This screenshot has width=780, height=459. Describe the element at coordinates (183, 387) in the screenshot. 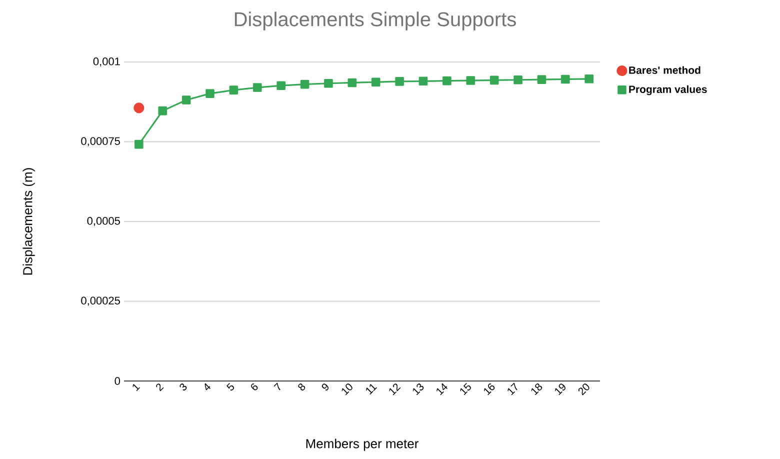

I see `x-tick-label: 3` at that location.